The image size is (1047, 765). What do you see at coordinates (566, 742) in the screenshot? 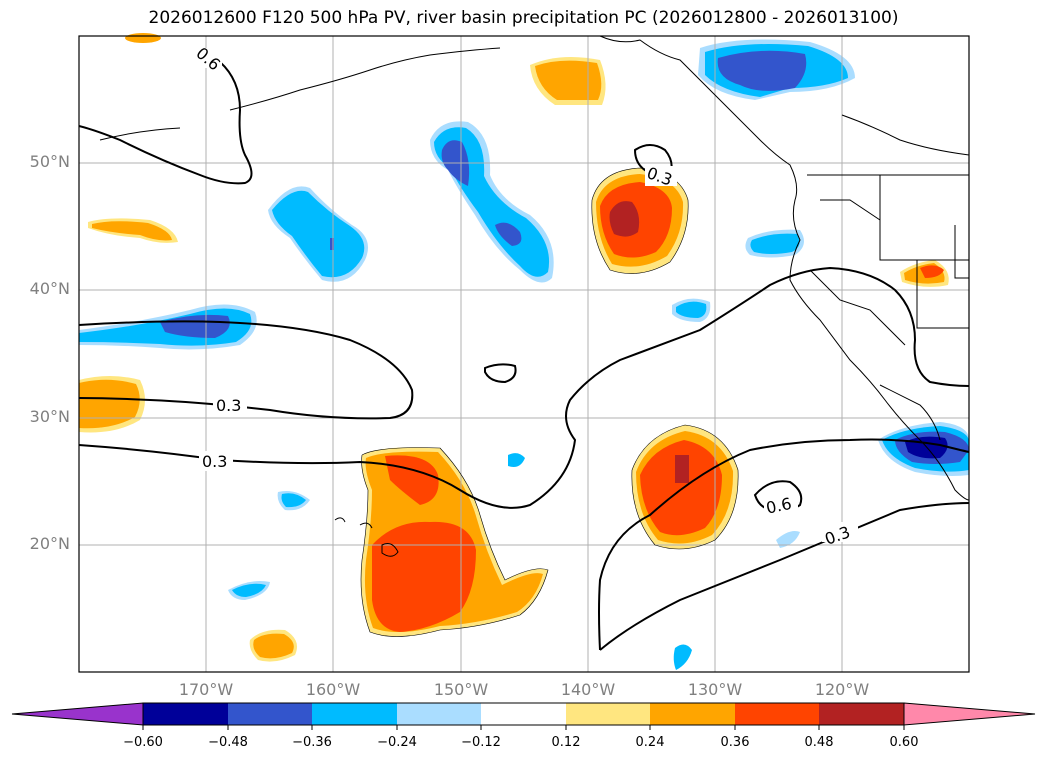
I see `colorbar-tick-label: 0.12` at bounding box center [566, 742].